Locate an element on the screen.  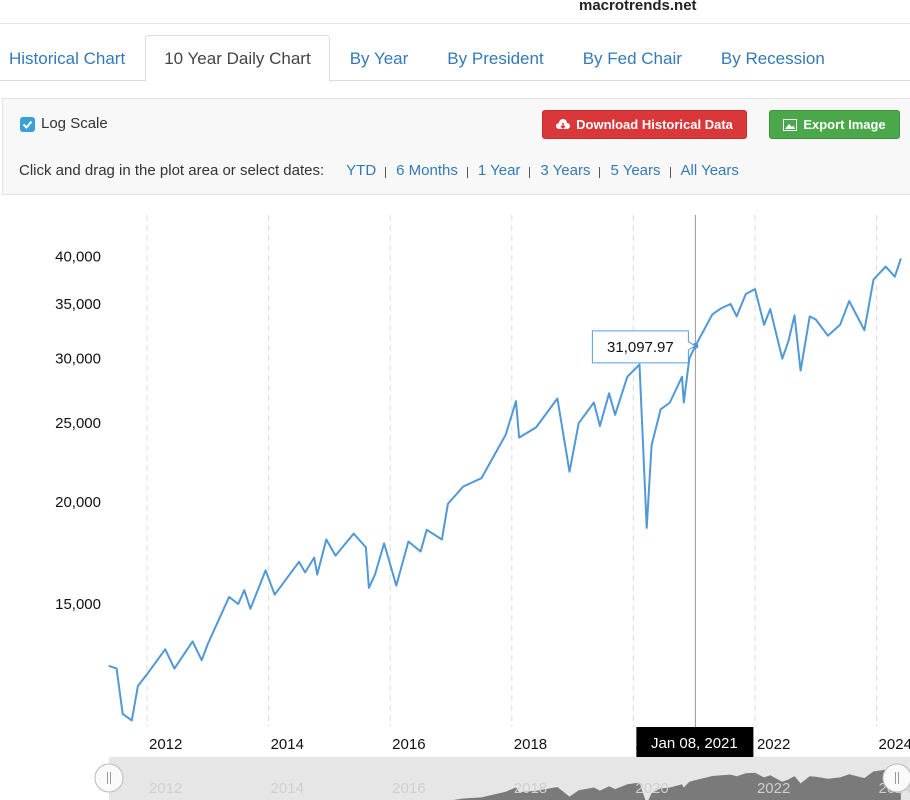
tooltip-box is located at coordinates (644, 347).